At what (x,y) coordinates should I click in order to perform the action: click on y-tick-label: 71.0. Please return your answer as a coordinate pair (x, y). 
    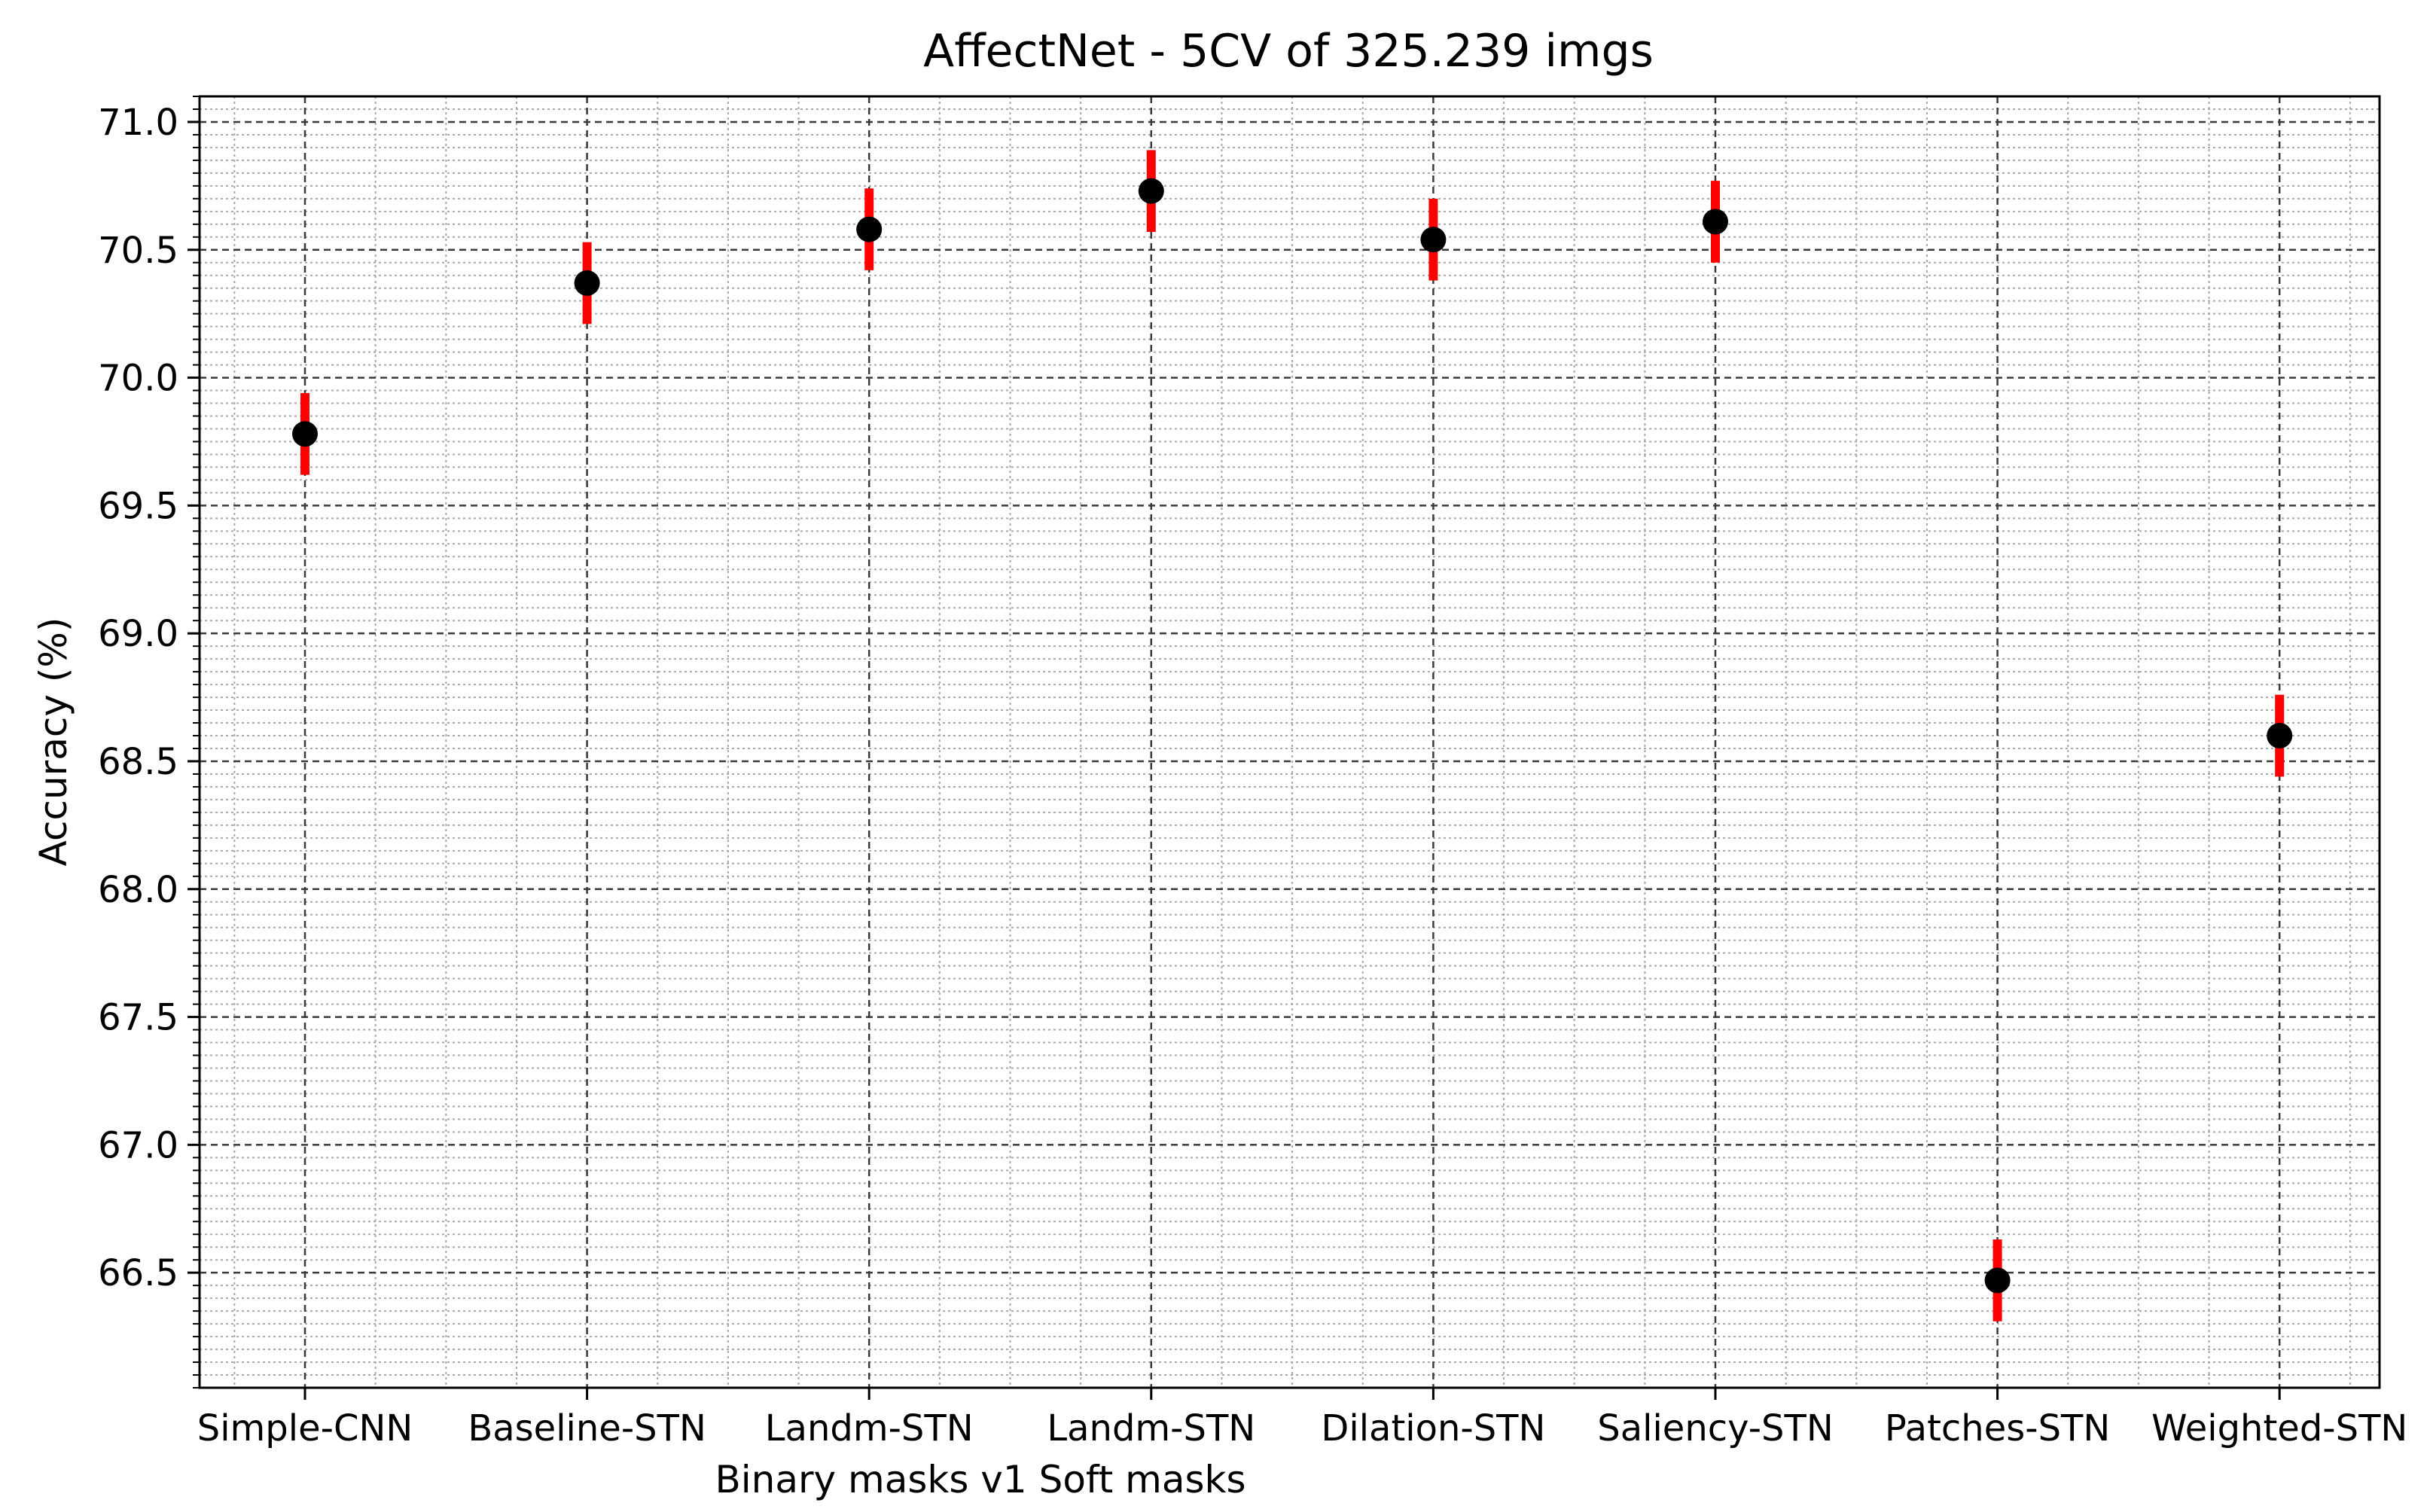
    Looking at the image, I should click on (138, 123).